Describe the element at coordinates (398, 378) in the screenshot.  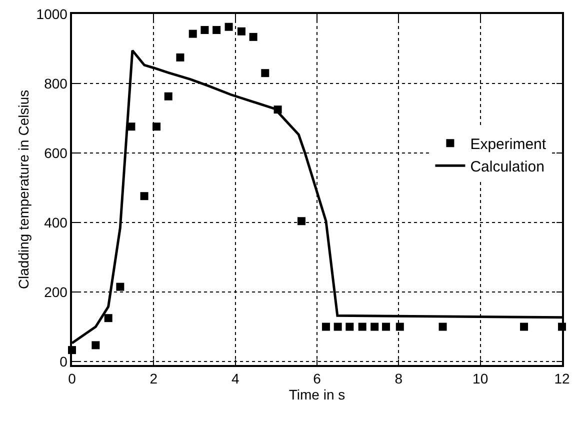
I see `x-tick-label: 8` at that location.